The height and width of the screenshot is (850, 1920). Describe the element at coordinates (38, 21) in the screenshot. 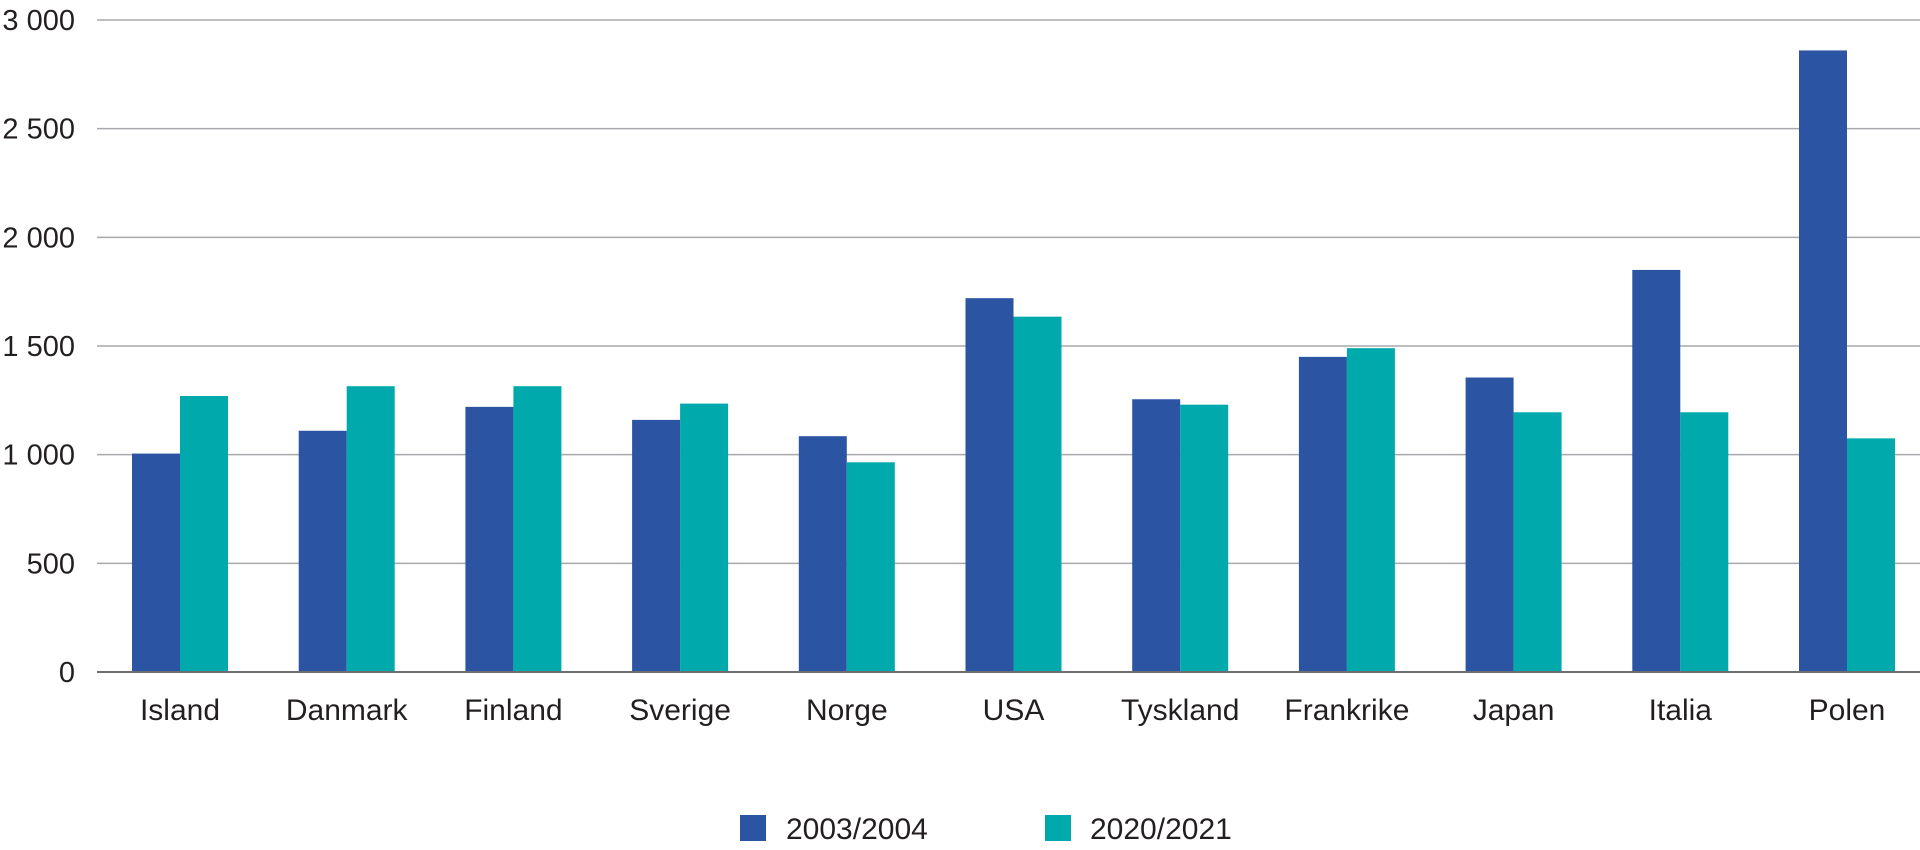

I see `y-tick-label: 3 000` at that location.